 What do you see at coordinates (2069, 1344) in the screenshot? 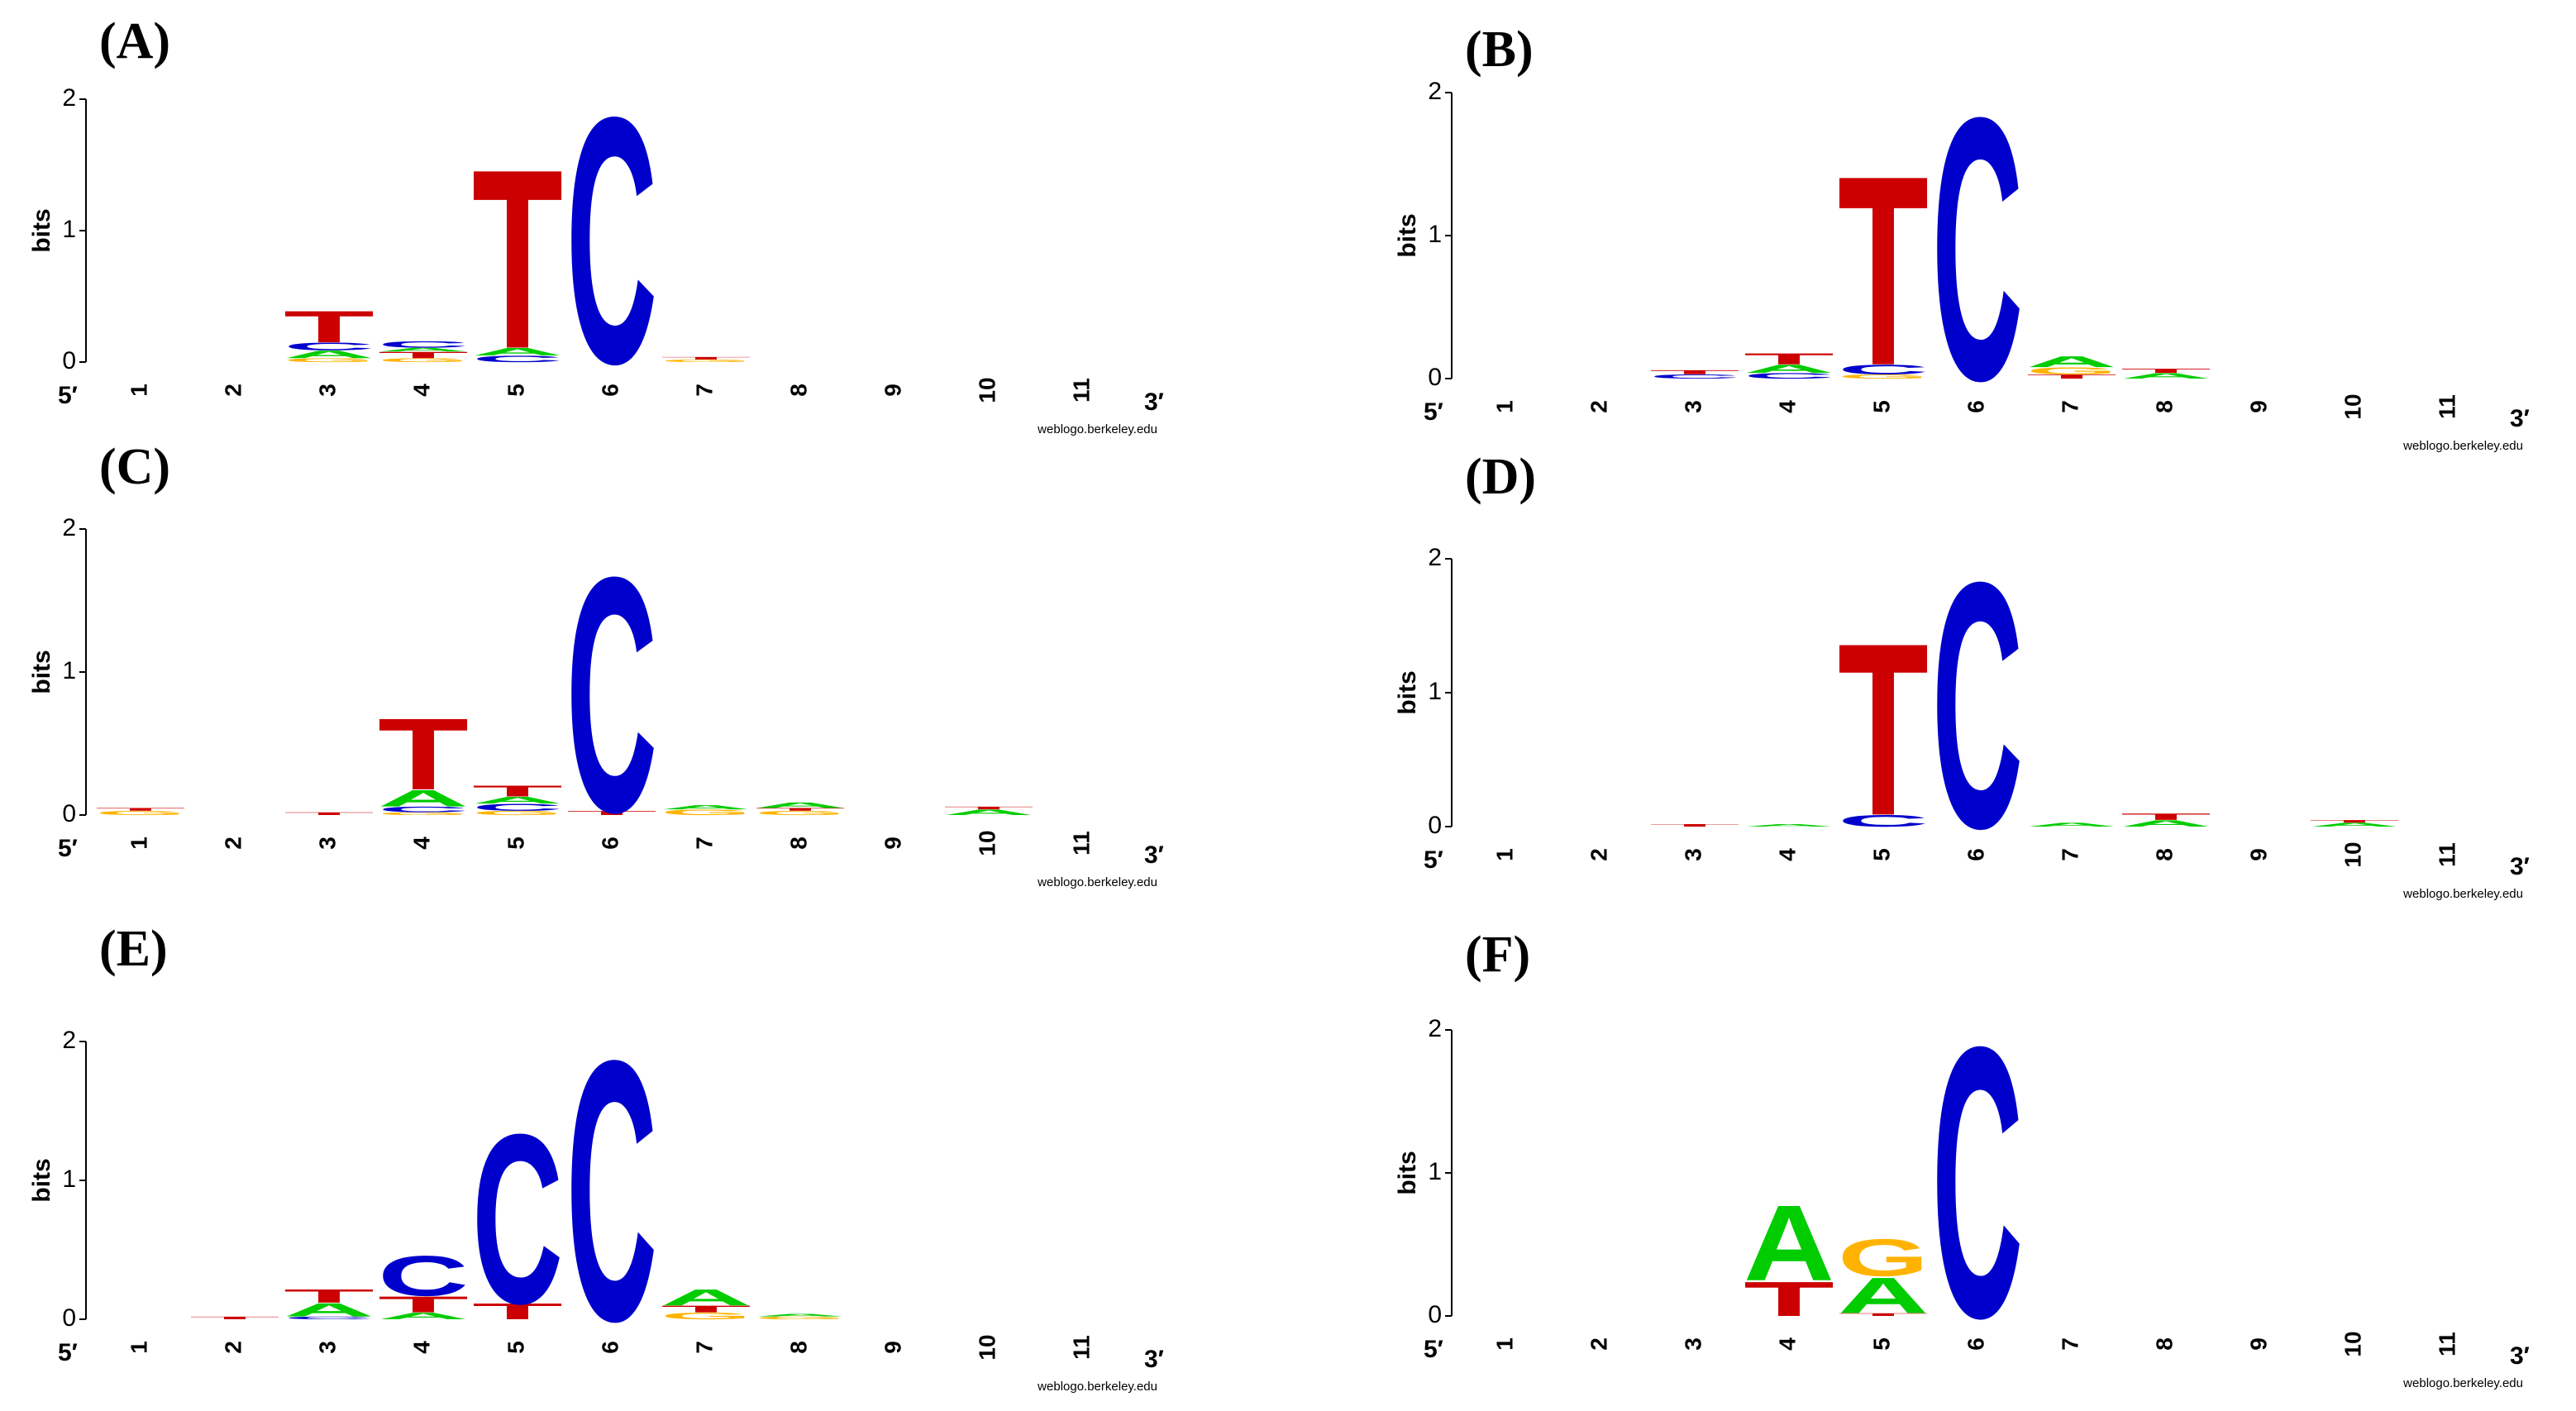
I see `position-label: 7` at bounding box center [2069, 1344].